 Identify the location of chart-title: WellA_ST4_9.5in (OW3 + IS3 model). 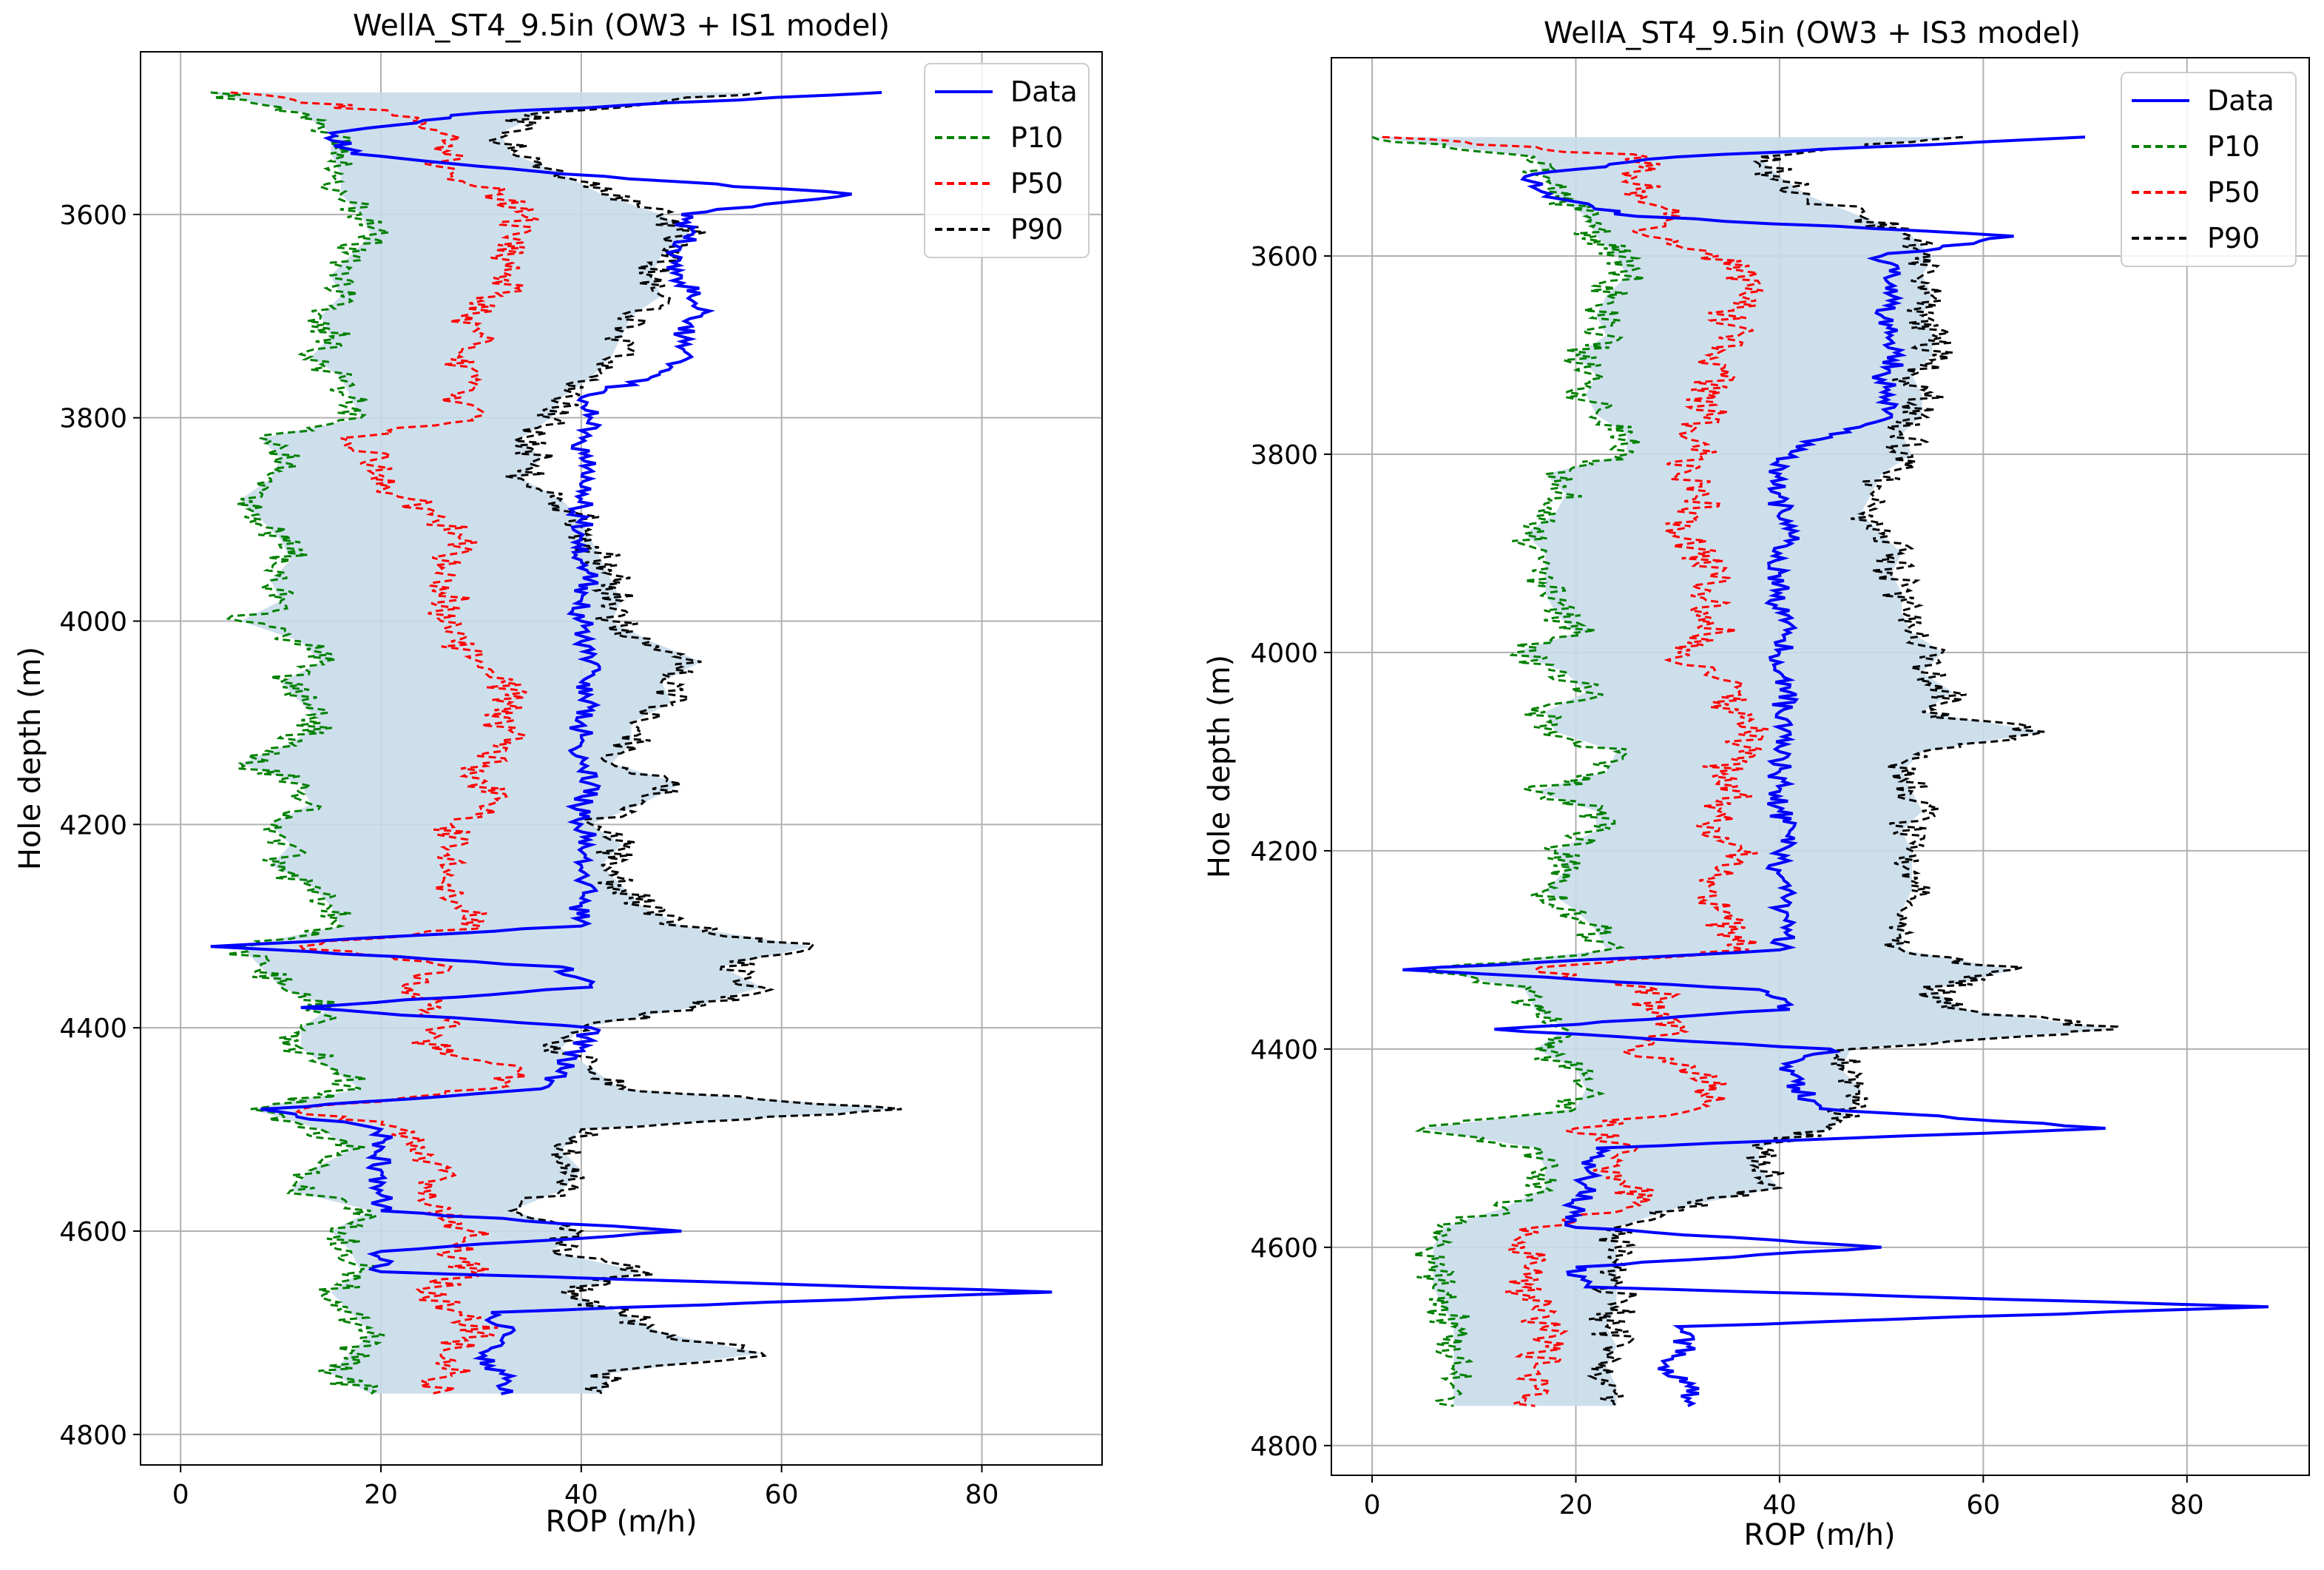
(1813, 33).